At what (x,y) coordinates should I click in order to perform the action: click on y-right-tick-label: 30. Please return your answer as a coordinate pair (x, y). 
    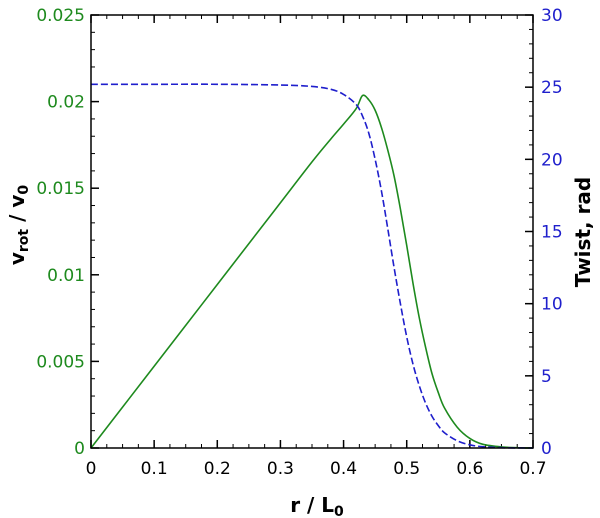
    Looking at the image, I should click on (552, 16).